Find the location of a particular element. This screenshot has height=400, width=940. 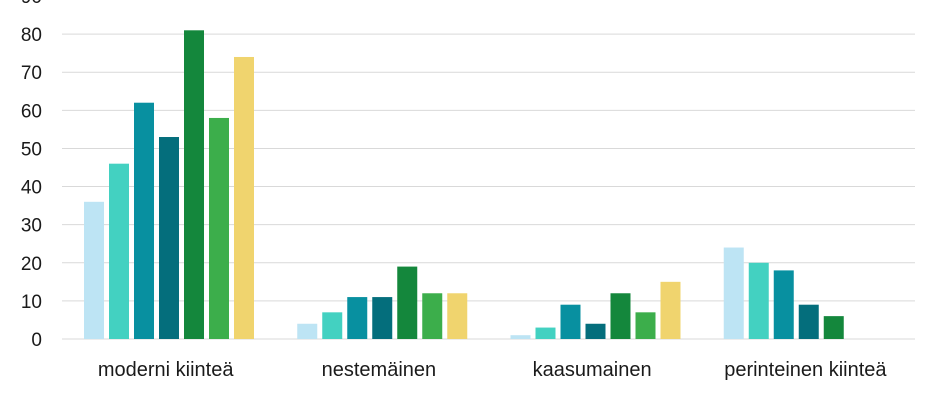

y-tick-label: 70 is located at coordinates (31, 73).